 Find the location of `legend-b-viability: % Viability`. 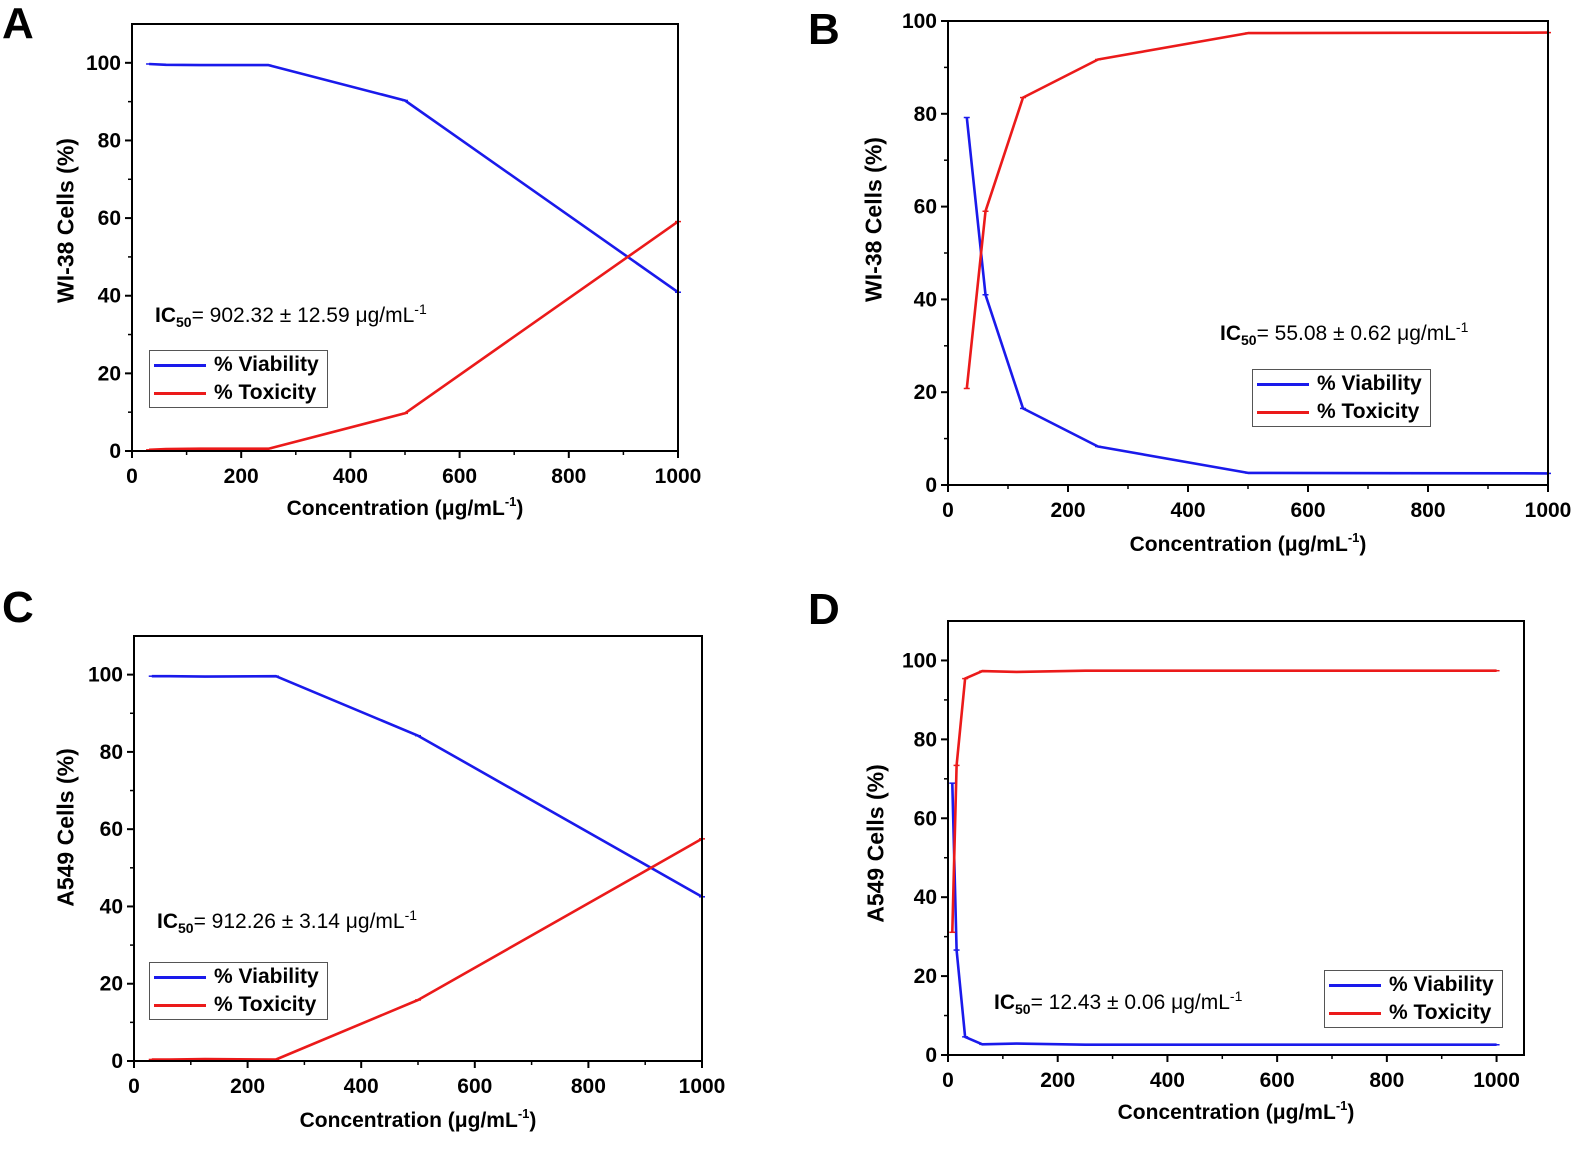

legend-b-viability: % Viability is located at coordinates (1341, 384).